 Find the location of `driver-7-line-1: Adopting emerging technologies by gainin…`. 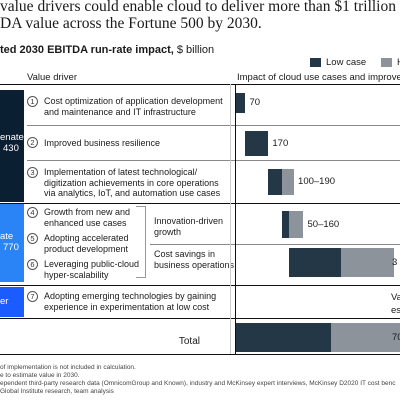

driver-7-line-1: Adopting emerging technologies by gainin… is located at coordinates (130, 296).